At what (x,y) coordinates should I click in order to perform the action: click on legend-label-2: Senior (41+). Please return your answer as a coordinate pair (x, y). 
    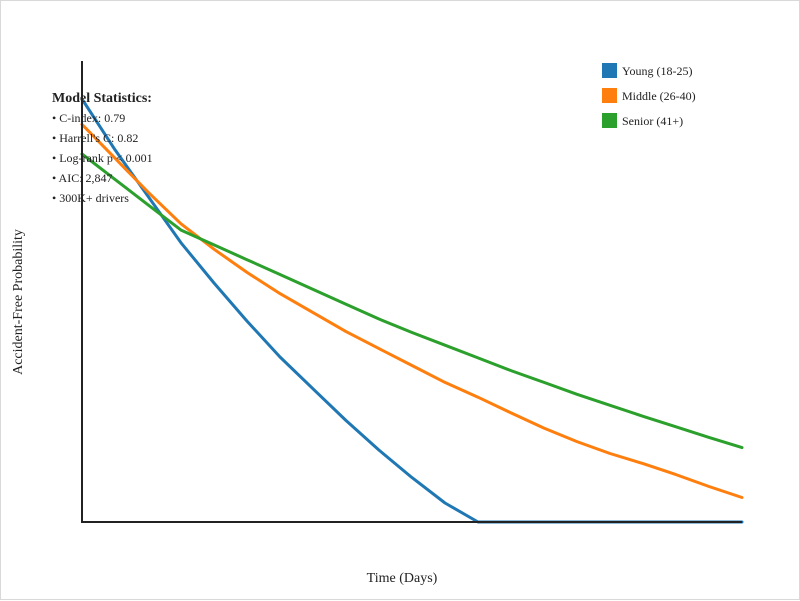
    Looking at the image, I should click on (652, 121).